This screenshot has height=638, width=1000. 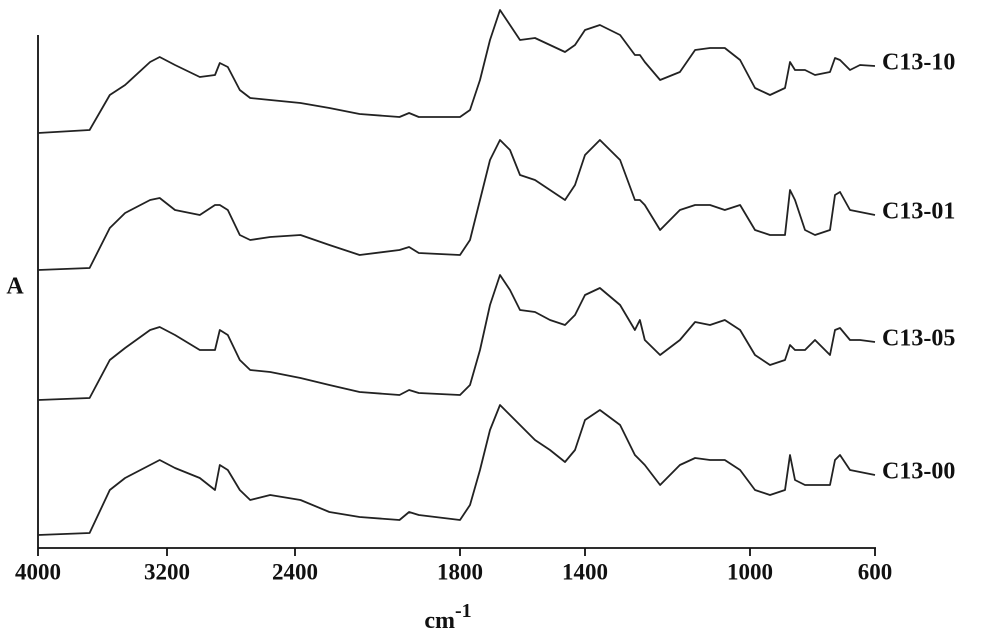 I want to click on series-label: C13-01, so click(x=918, y=212).